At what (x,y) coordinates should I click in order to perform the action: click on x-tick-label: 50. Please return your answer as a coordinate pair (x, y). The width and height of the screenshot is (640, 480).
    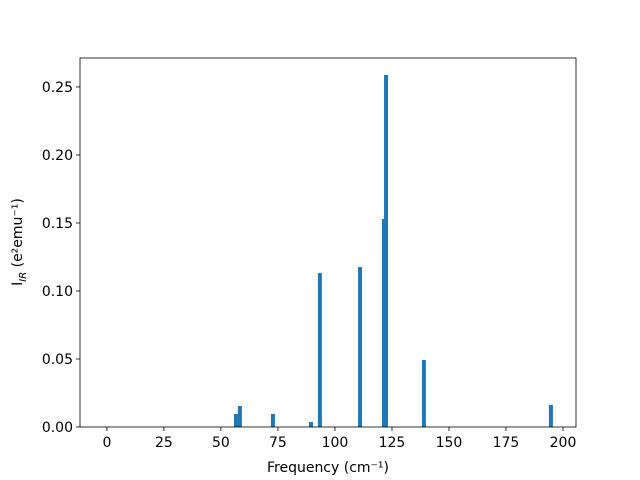
    Looking at the image, I should click on (221, 443).